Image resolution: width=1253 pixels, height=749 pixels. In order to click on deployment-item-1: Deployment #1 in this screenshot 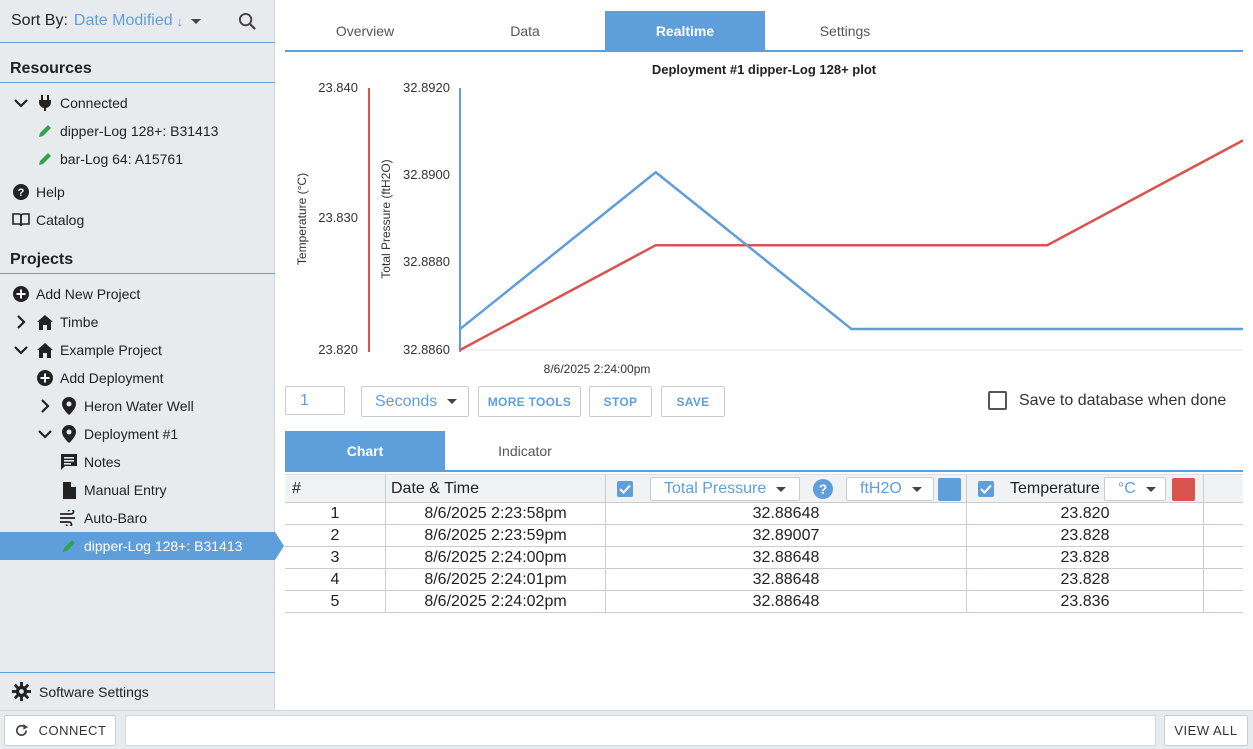, I will do `click(107, 434)`.